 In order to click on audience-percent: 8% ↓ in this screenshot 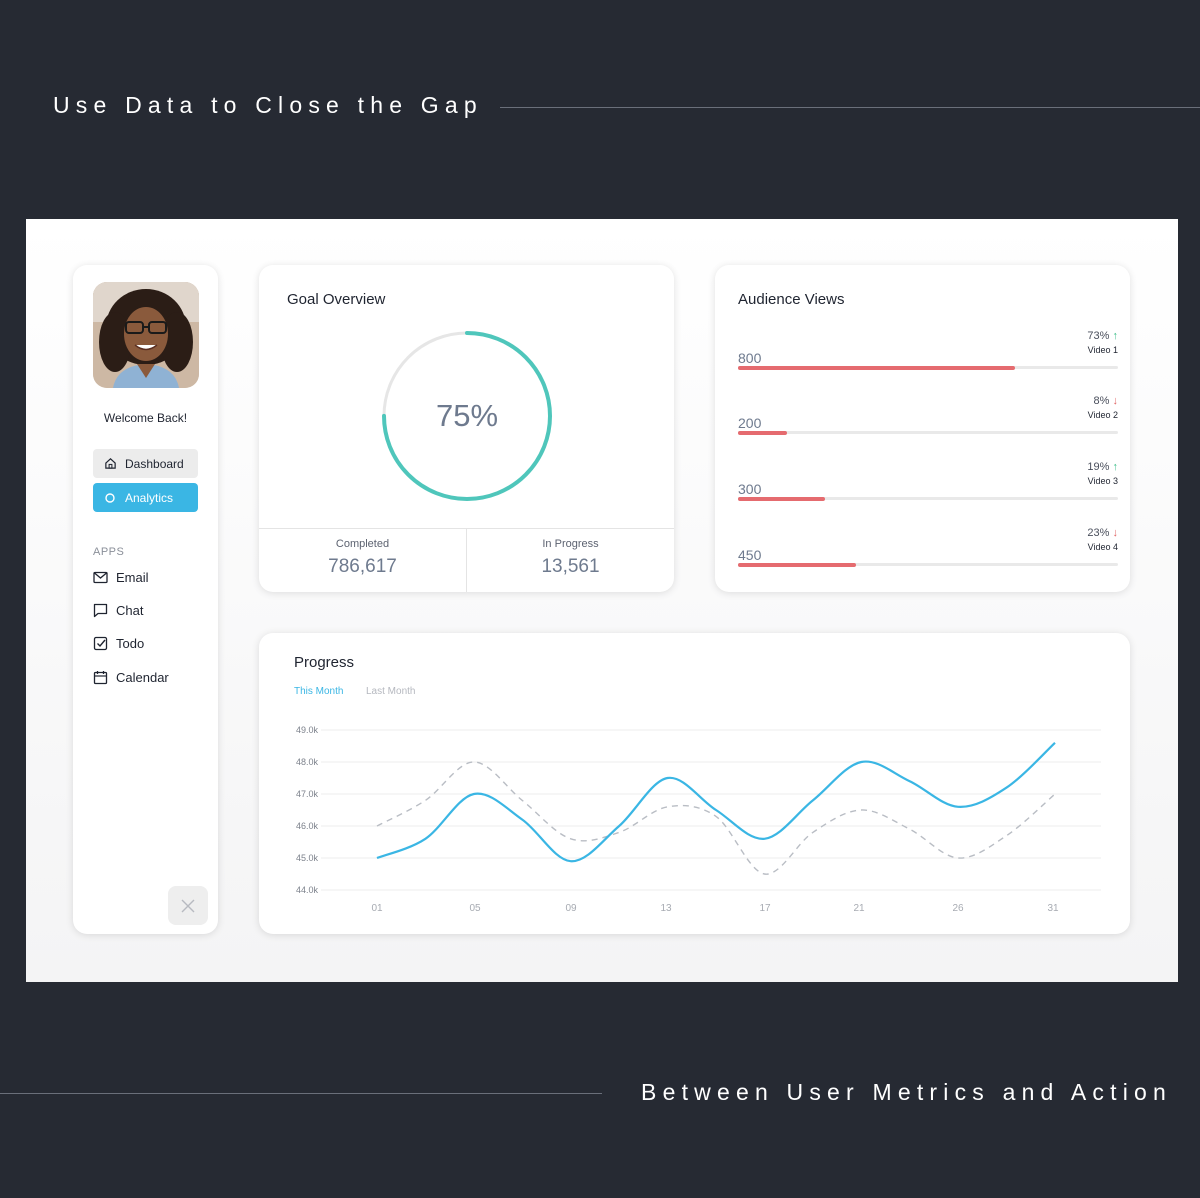, I will do `click(1106, 401)`.